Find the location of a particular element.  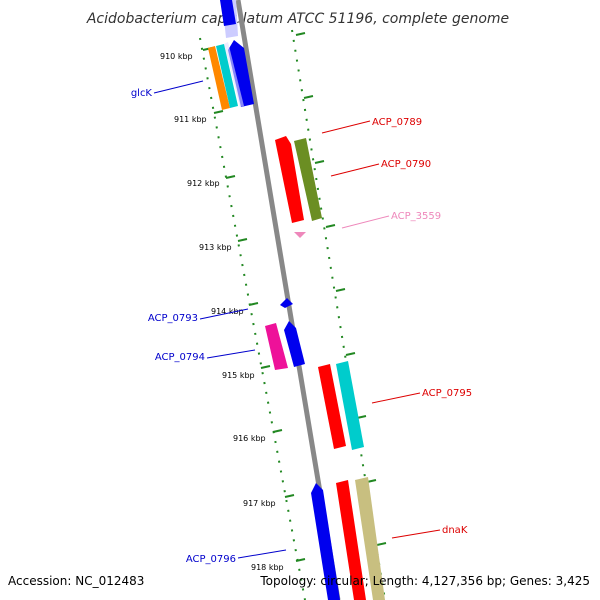

tick-label: 917 kbp is located at coordinates (259, 503).